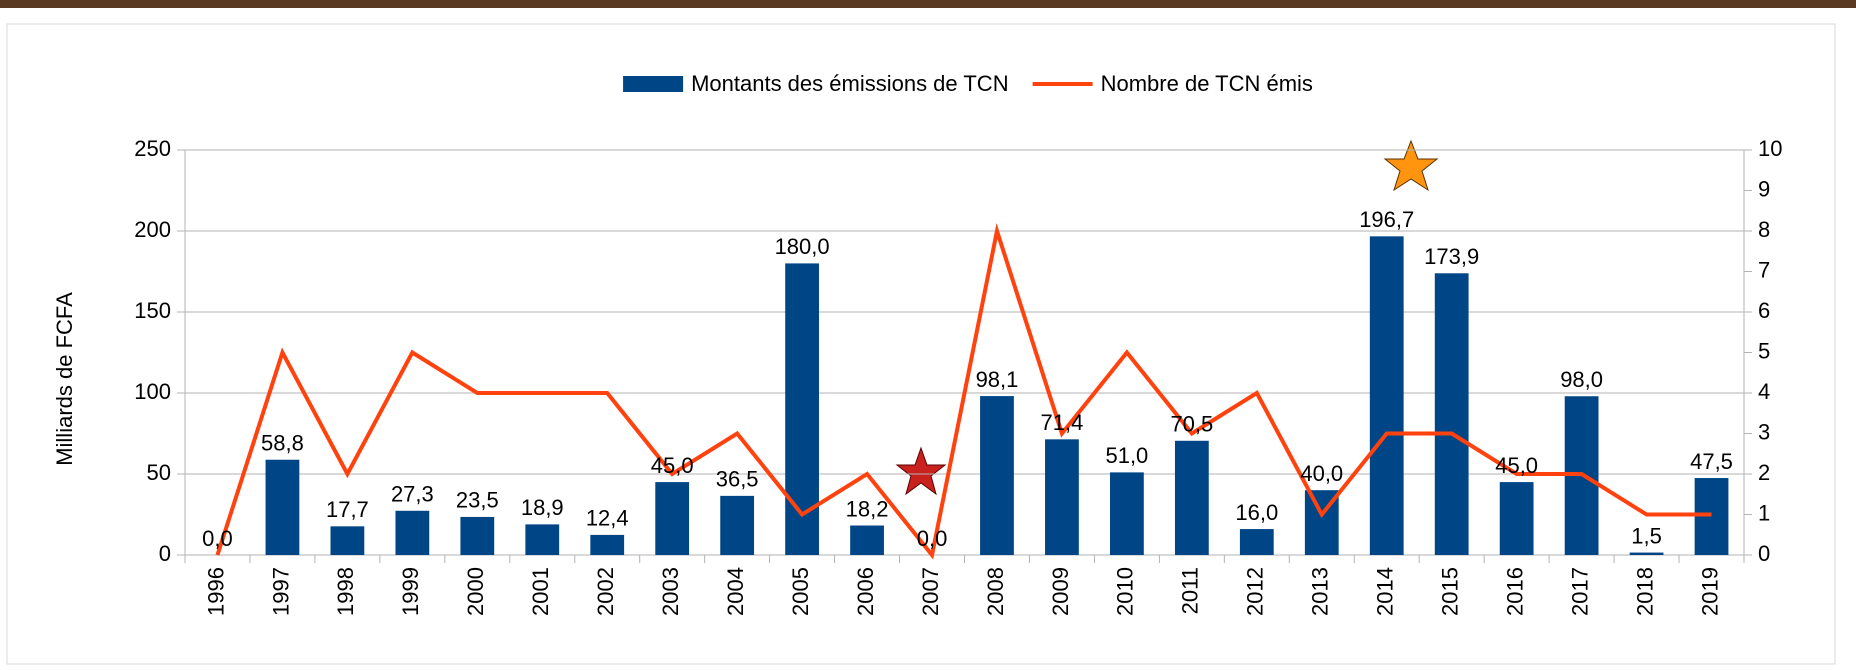  Describe the element at coordinates (1207, 83) in the screenshot. I see `legend-label: Nombre de TCN émis` at that location.